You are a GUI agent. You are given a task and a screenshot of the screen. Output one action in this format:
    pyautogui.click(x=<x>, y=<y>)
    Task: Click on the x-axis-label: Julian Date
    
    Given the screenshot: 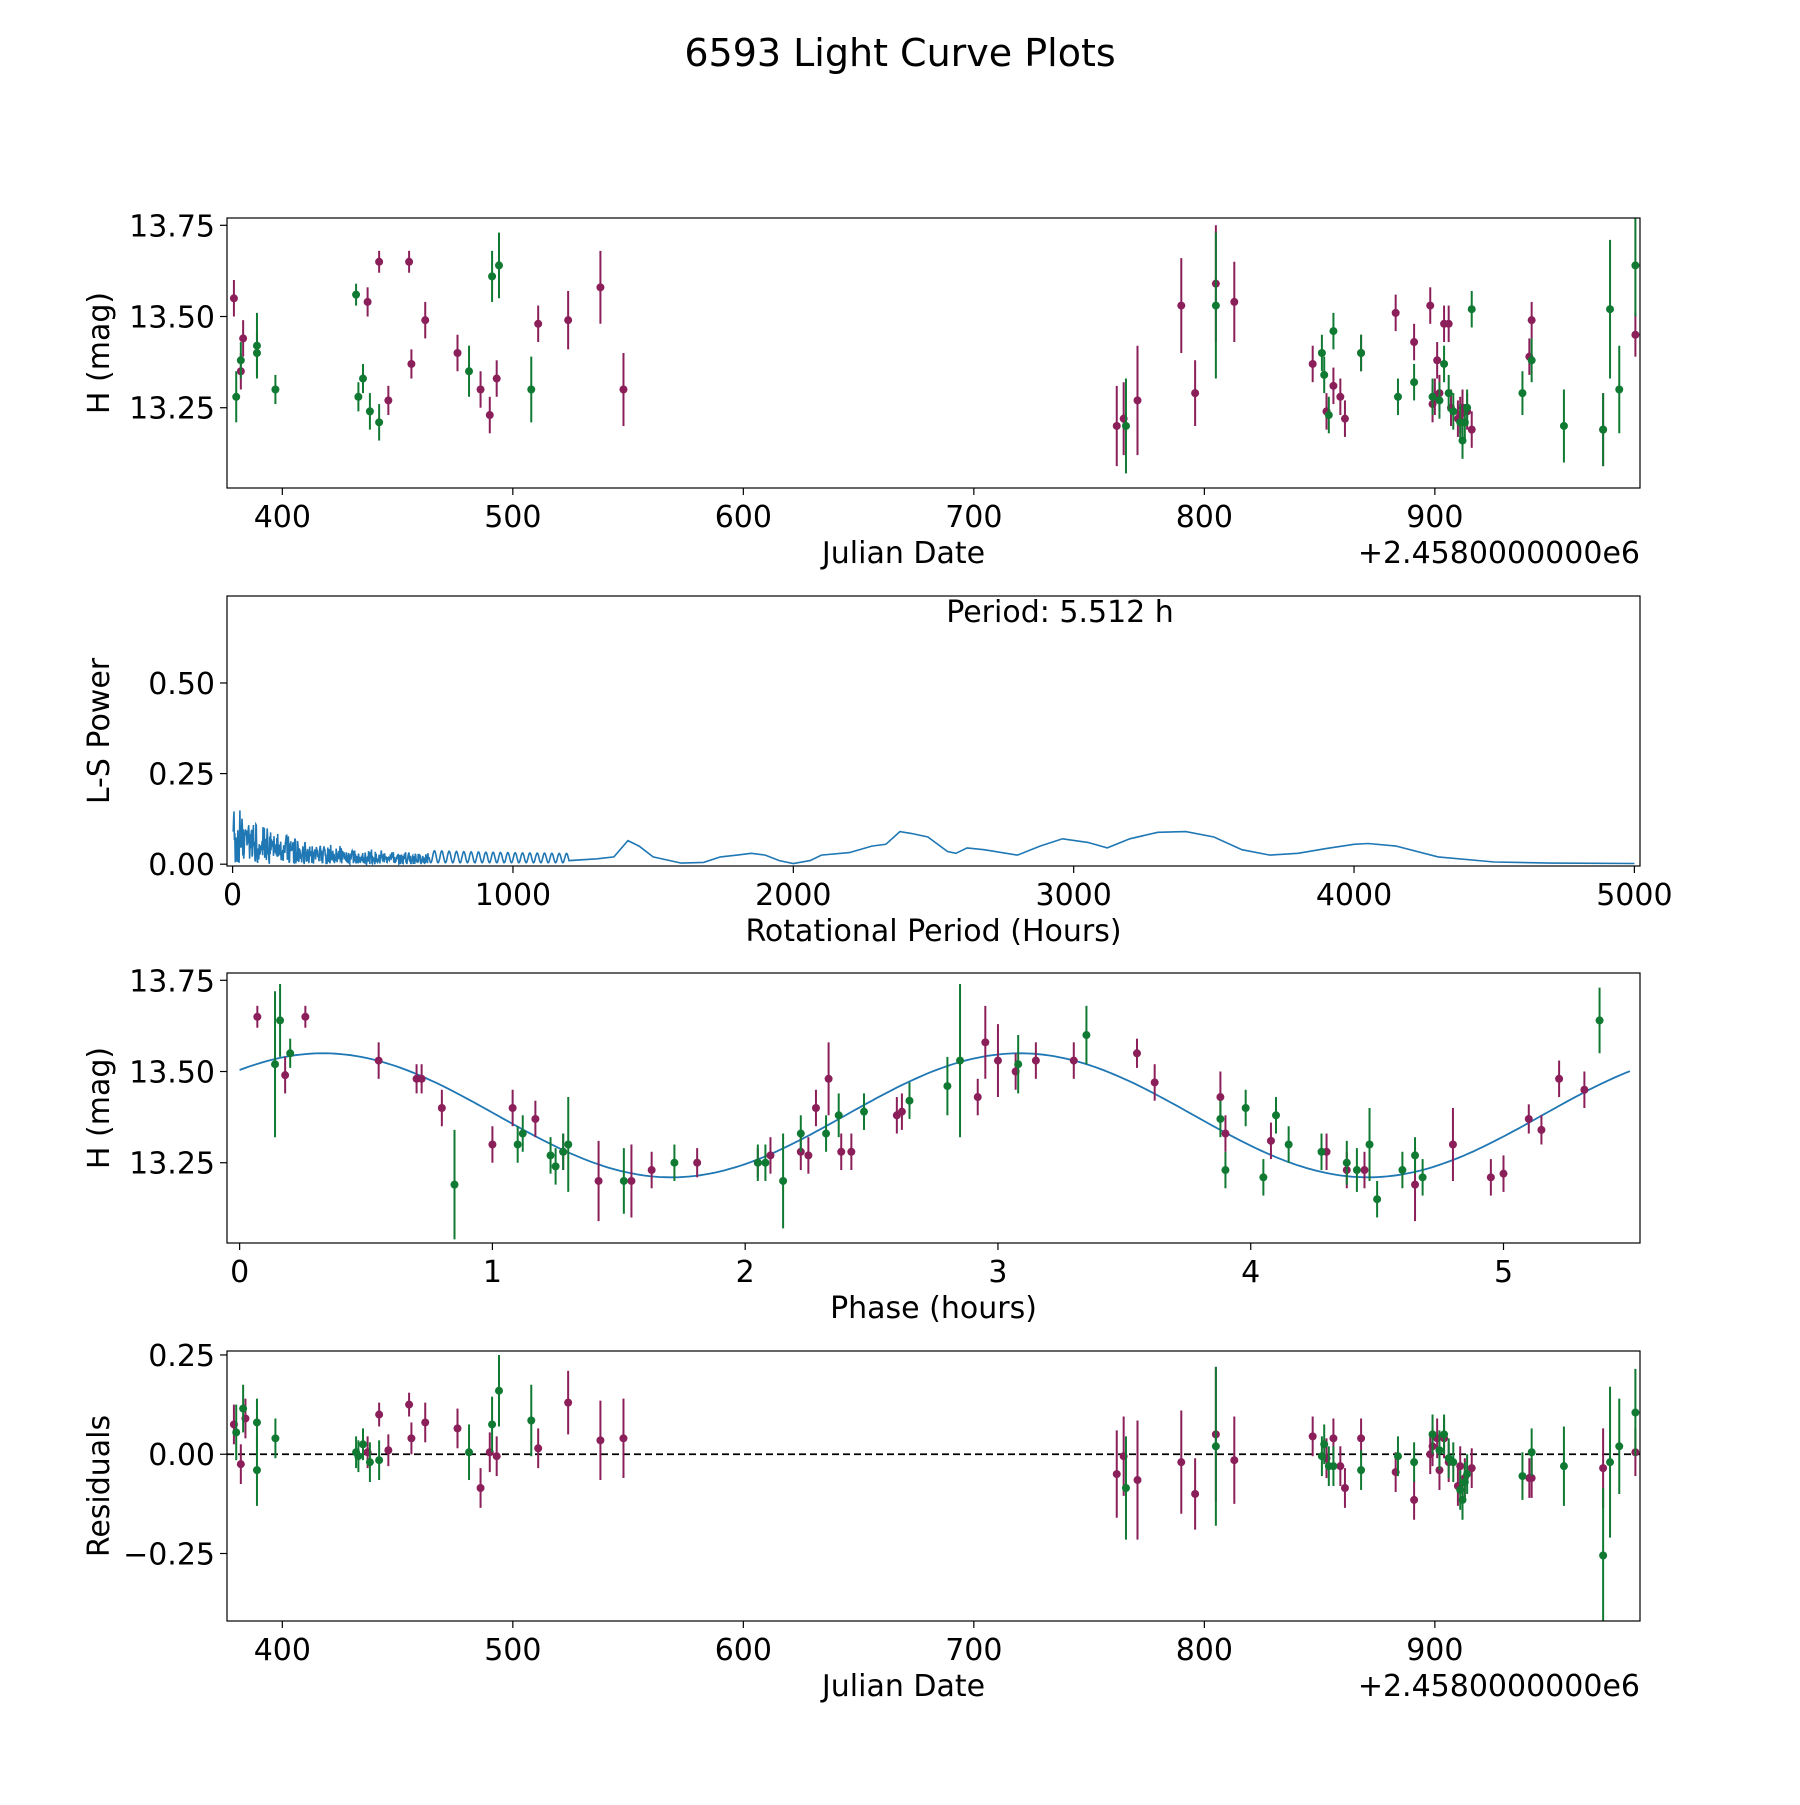 What is the action you would take?
    pyautogui.click(x=902, y=553)
    